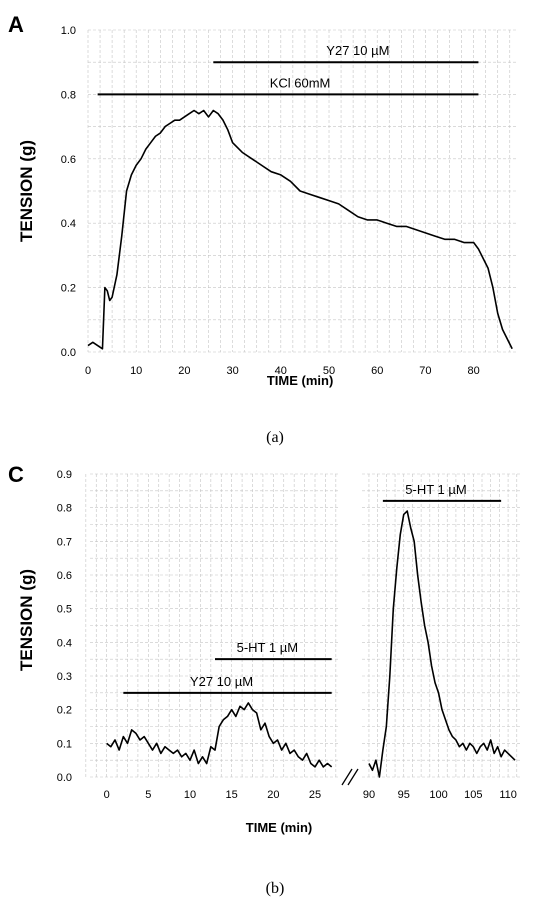  What do you see at coordinates (16, 24) in the screenshot?
I see `panel-letter: A` at bounding box center [16, 24].